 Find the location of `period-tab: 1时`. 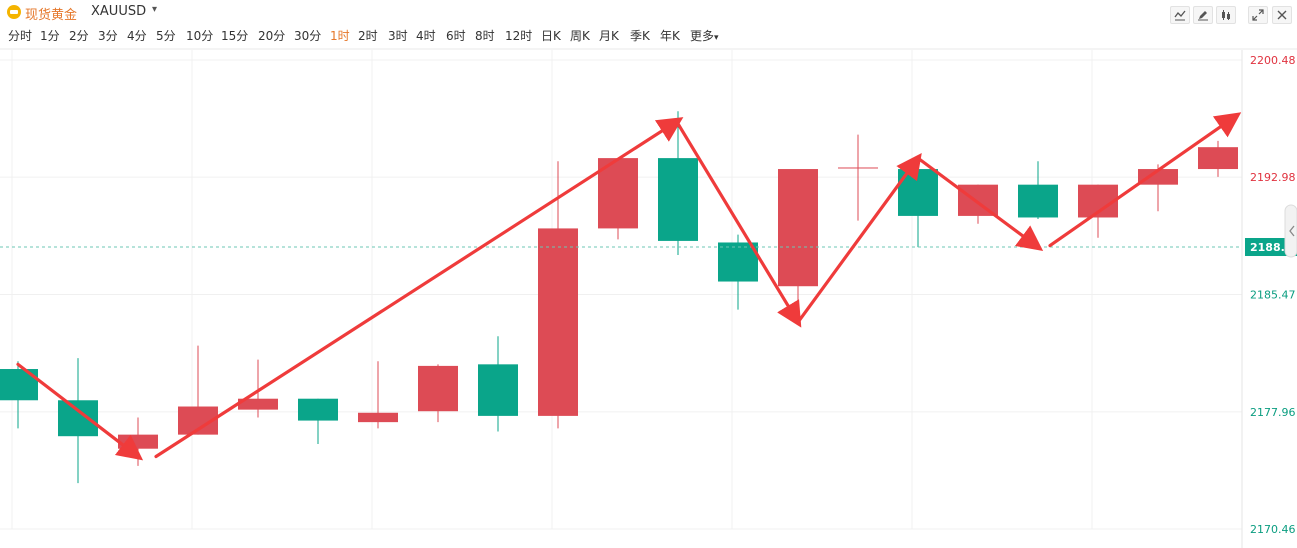

period-tab: 1时 is located at coordinates (340, 36).